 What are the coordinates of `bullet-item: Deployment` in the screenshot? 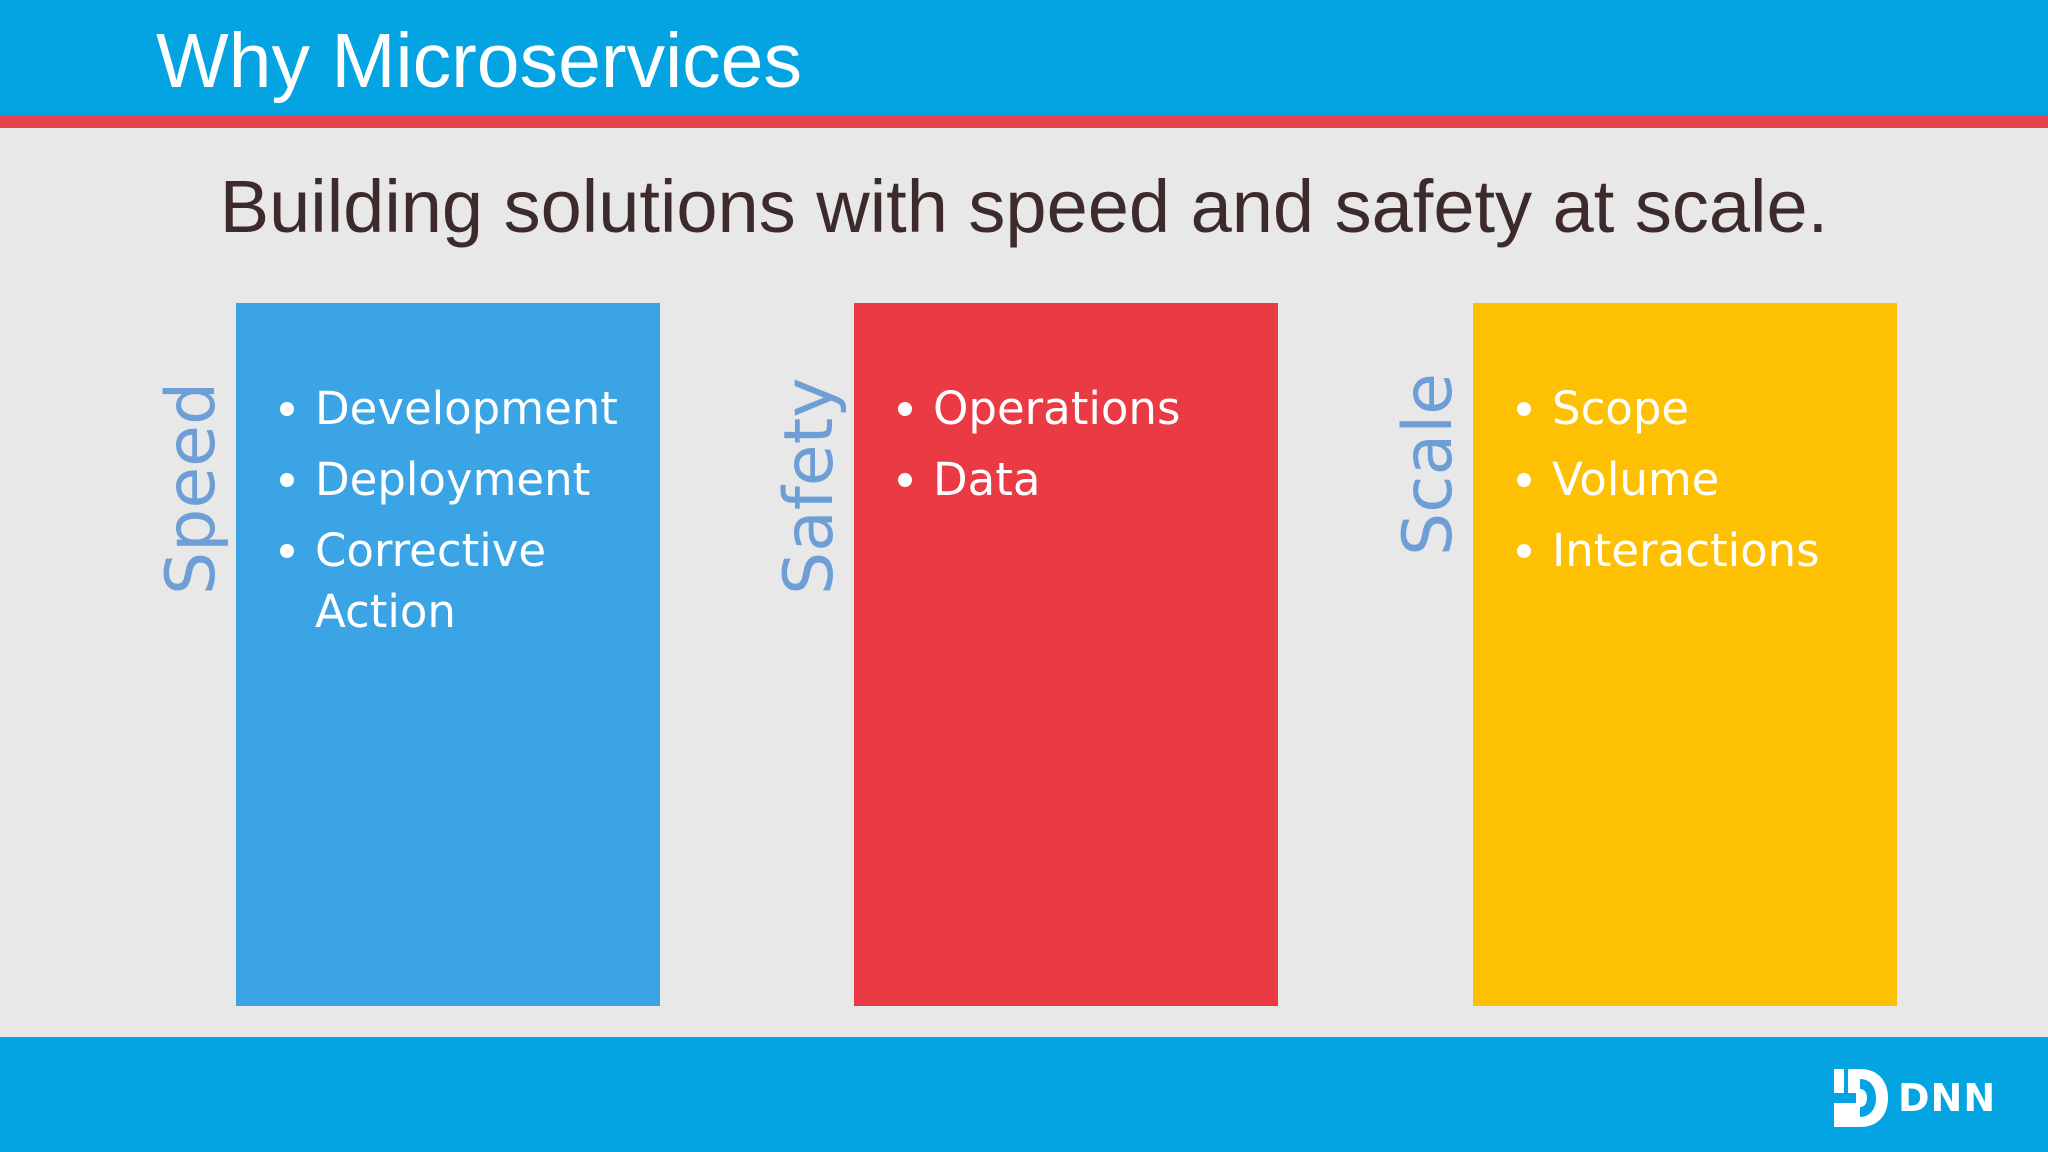 It's located at (468, 479).